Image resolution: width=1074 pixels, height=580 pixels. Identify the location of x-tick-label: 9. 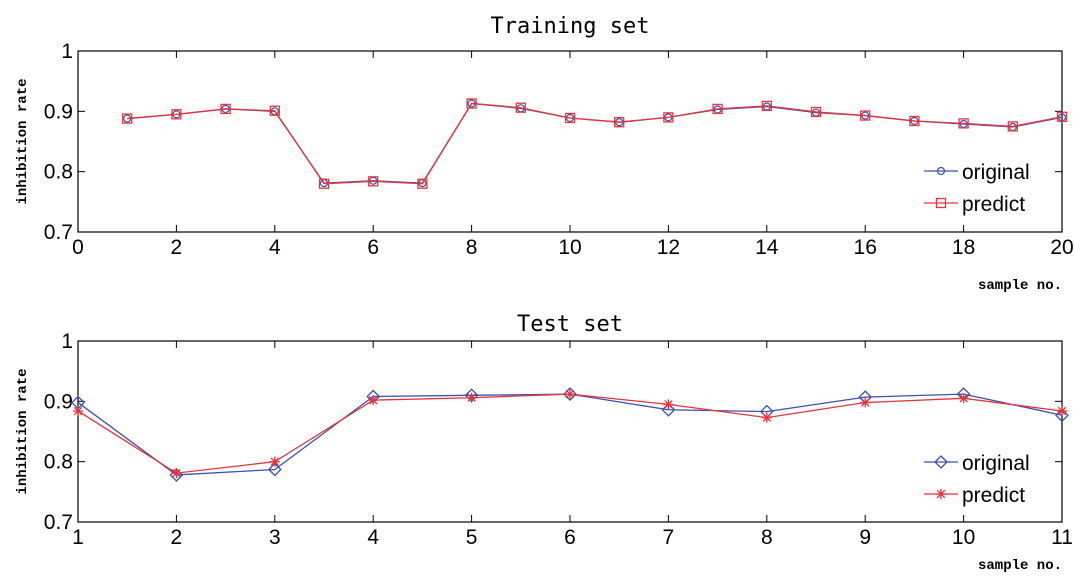
(865, 537).